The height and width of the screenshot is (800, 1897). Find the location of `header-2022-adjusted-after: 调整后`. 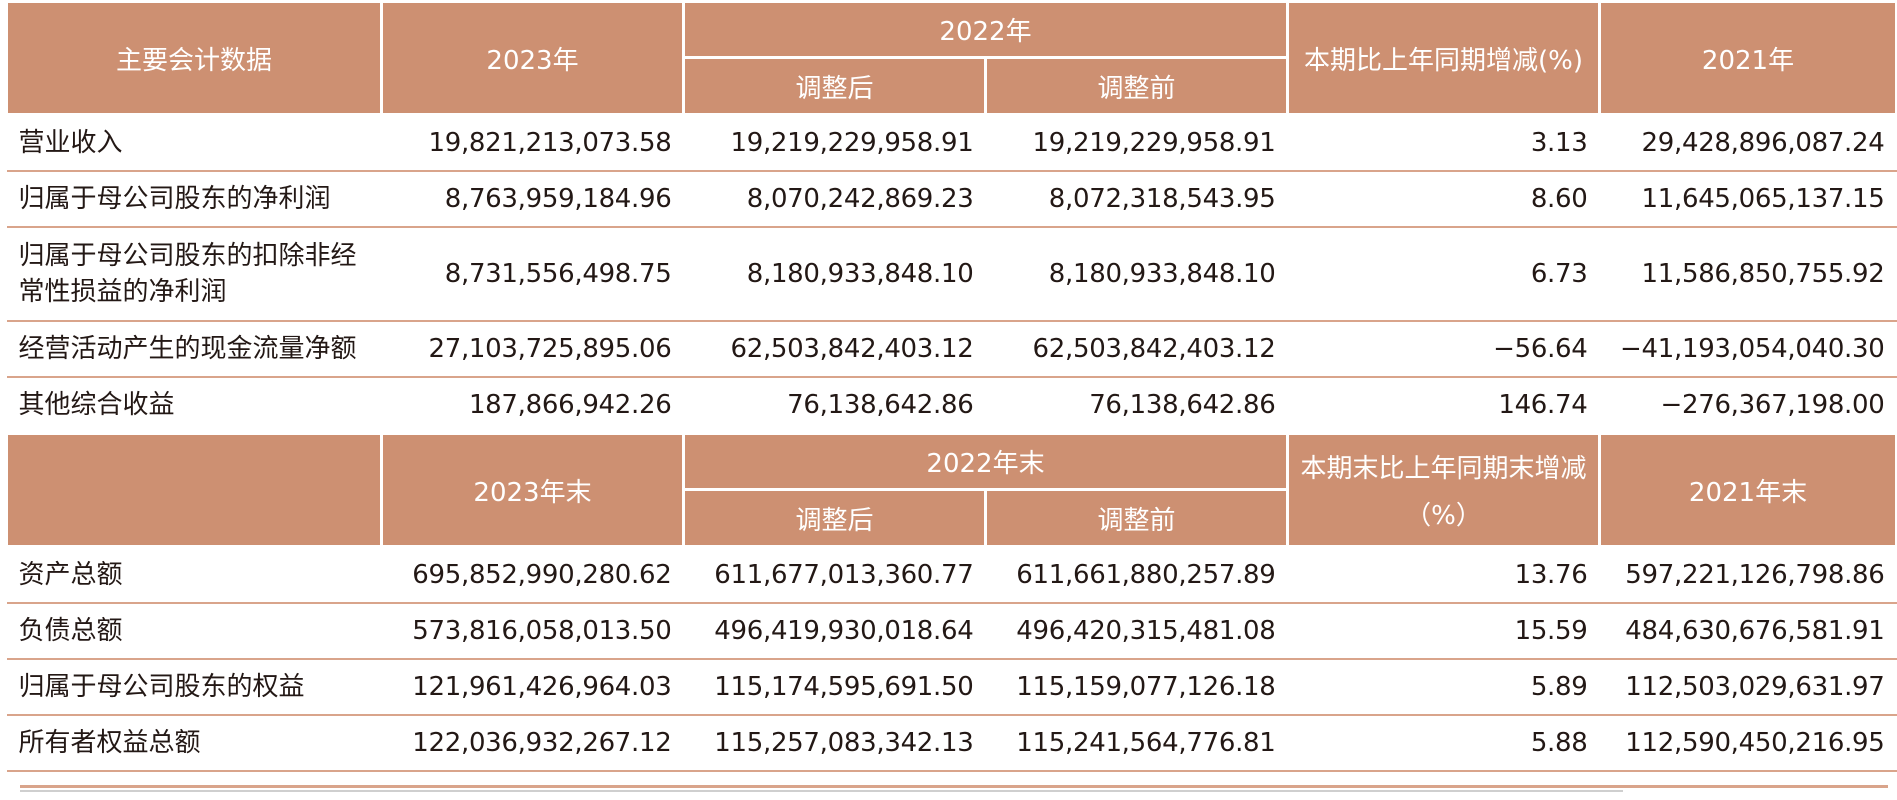

header-2022-adjusted-after: 调整后 is located at coordinates (834, 86).